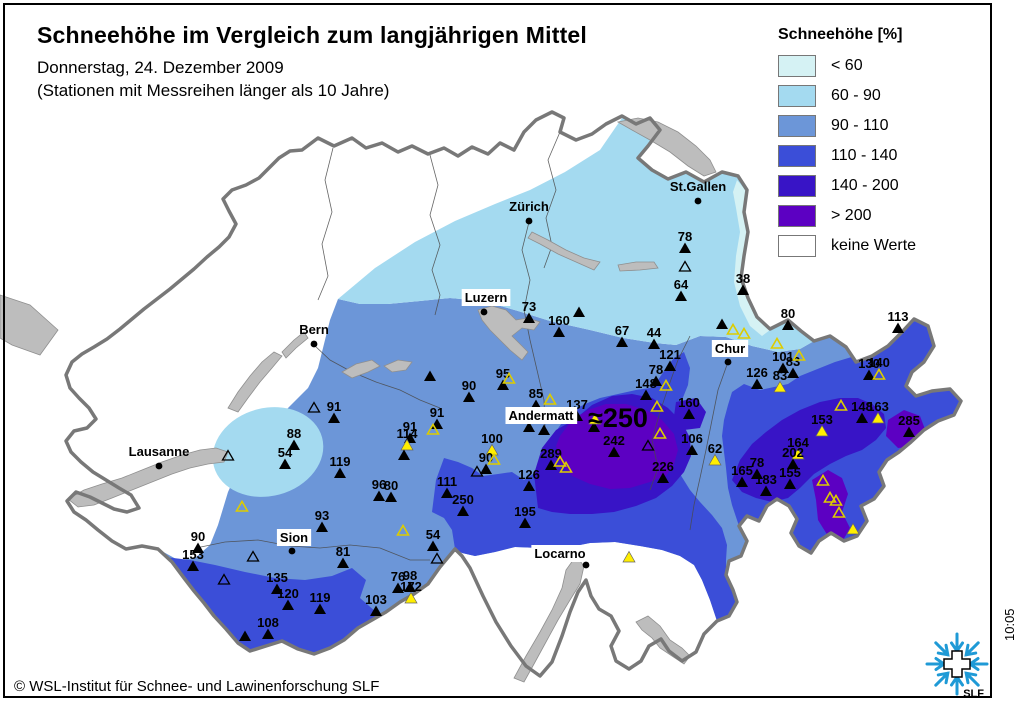 The height and width of the screenshot is (706, 1024). I want to click on legend-item: 110 - 140, so click(884, 155).